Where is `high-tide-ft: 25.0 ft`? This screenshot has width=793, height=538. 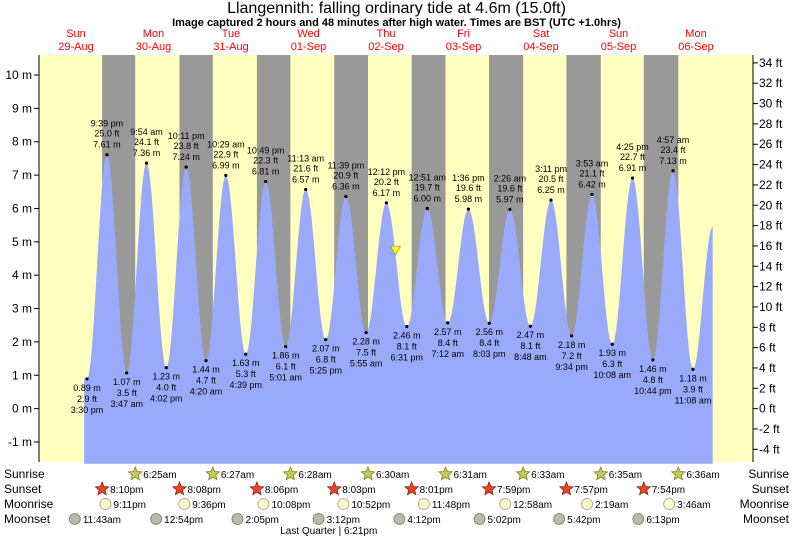
high-tide-ft: 25.0 ft is located at coordinates (107, 134).